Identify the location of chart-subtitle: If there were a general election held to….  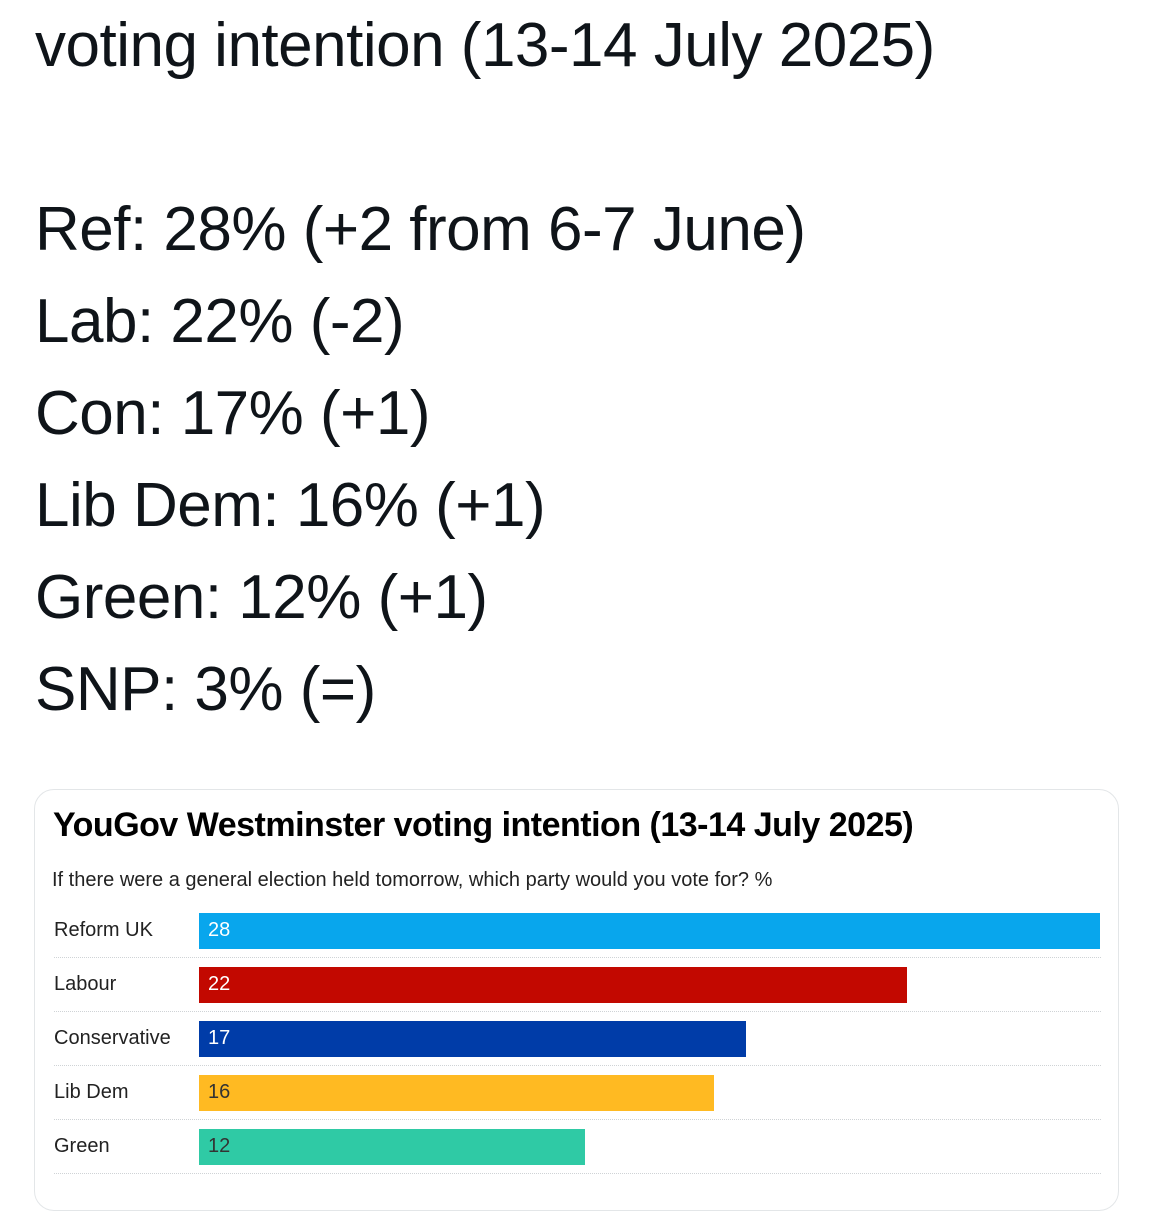
(412, 880).